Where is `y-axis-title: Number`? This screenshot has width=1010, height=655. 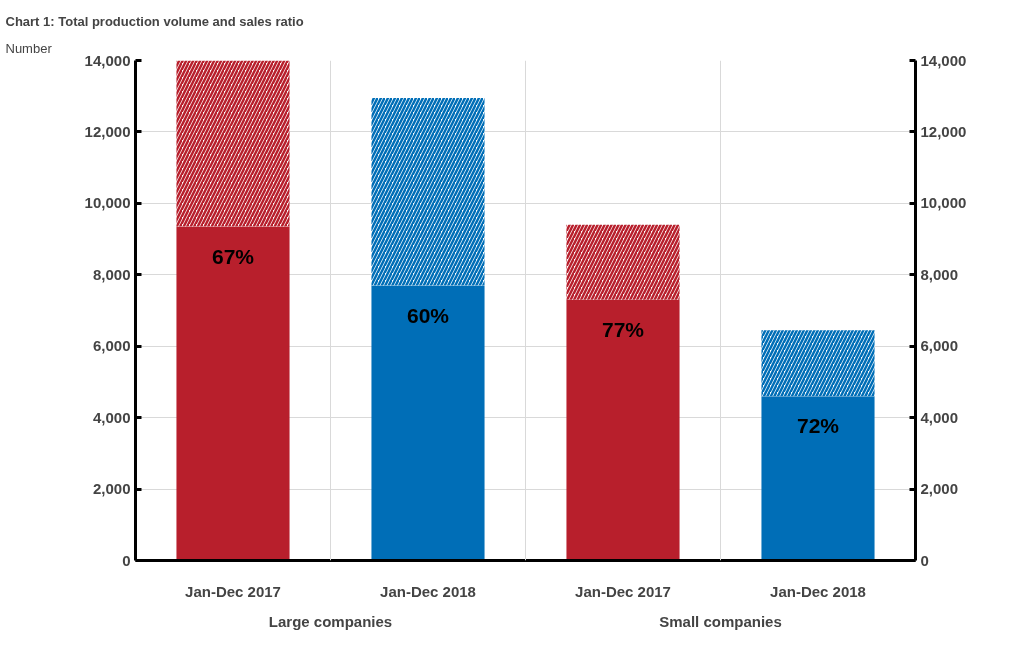 y-axis-title: Number is located at coordinates (29, 48).